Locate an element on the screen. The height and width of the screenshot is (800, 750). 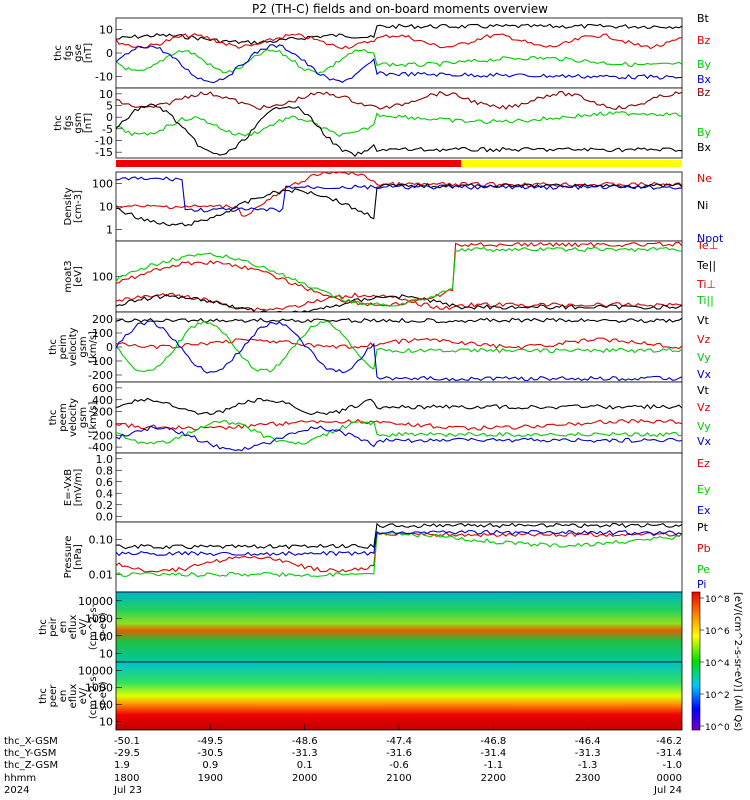
x-axis-value: -46.8 is located at coordinates (493, 741).